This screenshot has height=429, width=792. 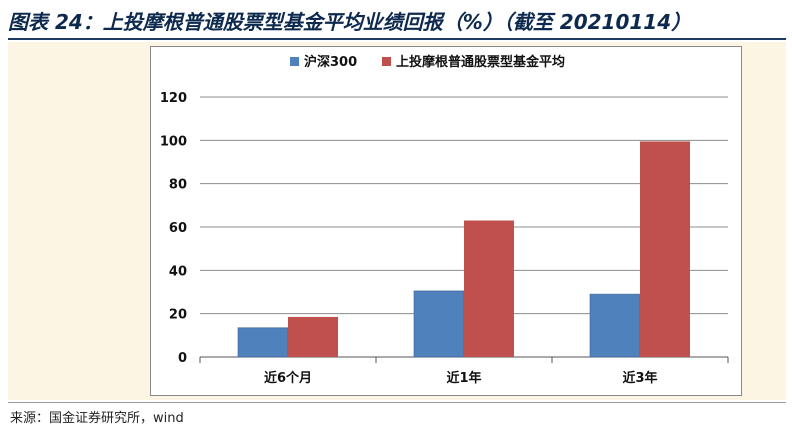 What do you see at coordinates (330, 62) in the screenshot?
I see `legend-label: 沪深300` at bounding box center [330, 62].